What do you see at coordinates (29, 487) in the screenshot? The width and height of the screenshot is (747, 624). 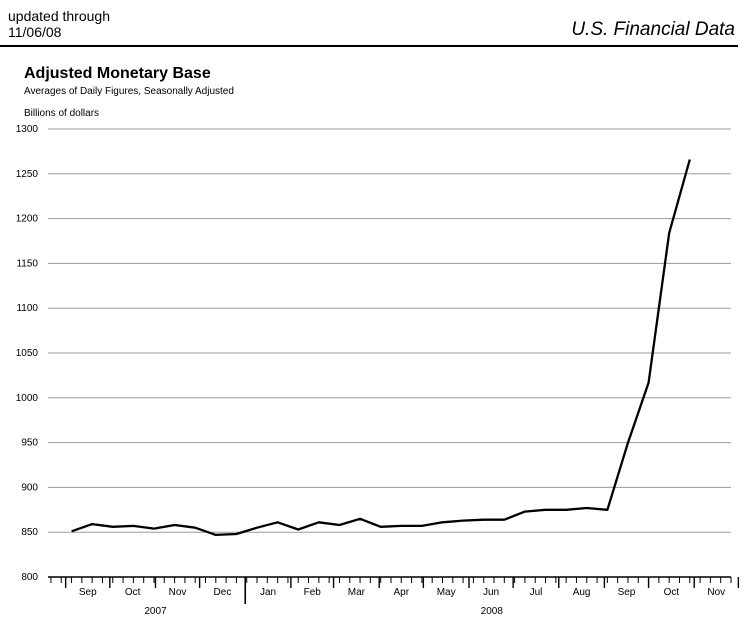 I see `y-tick-label: 900` at bounding box center [29, 487].